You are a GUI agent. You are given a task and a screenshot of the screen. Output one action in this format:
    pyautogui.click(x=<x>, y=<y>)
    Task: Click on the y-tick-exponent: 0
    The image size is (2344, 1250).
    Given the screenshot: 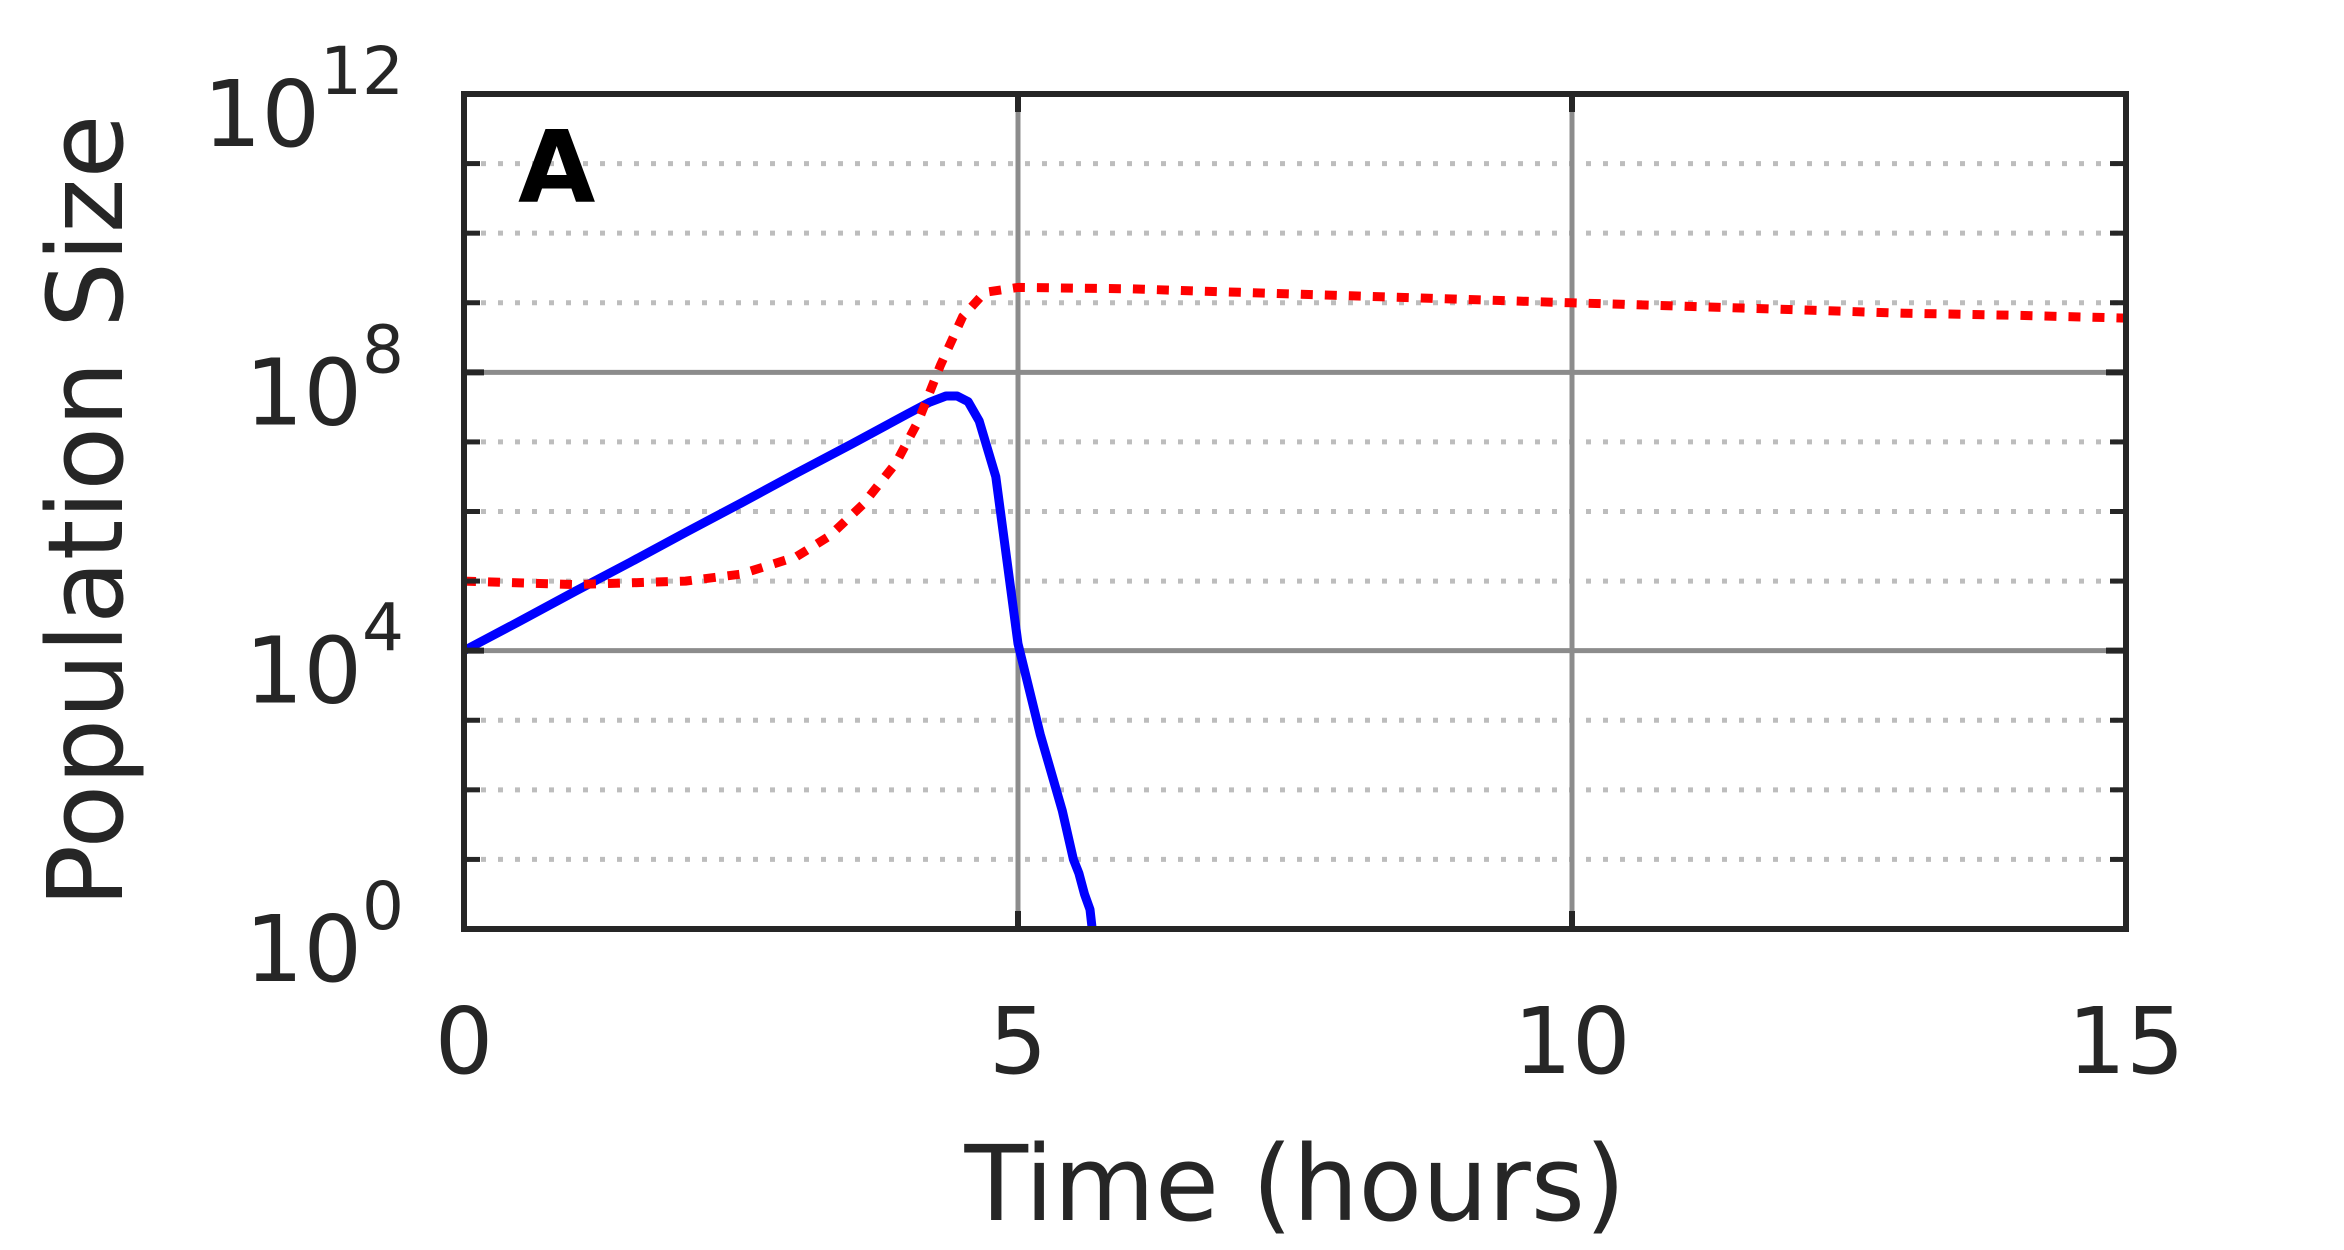 What is the action you would take?
    pyautogui.click(x=383, y=906)
    